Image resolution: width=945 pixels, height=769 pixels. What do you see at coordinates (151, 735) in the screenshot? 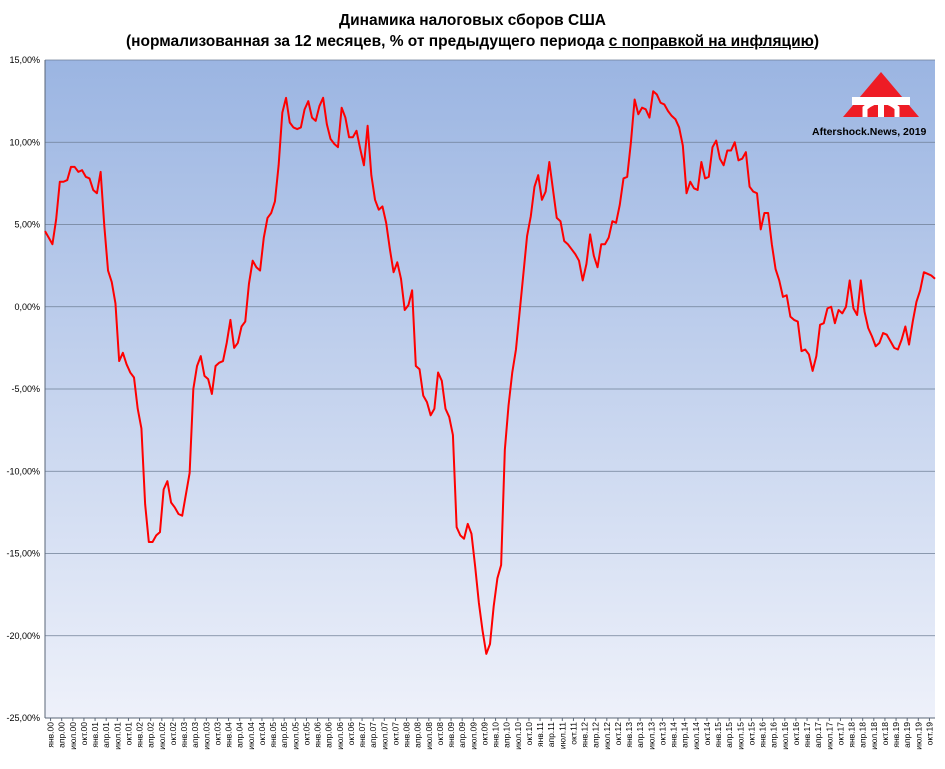
I see `x-tick-label: апр.02` at bounding box center [151, 735].